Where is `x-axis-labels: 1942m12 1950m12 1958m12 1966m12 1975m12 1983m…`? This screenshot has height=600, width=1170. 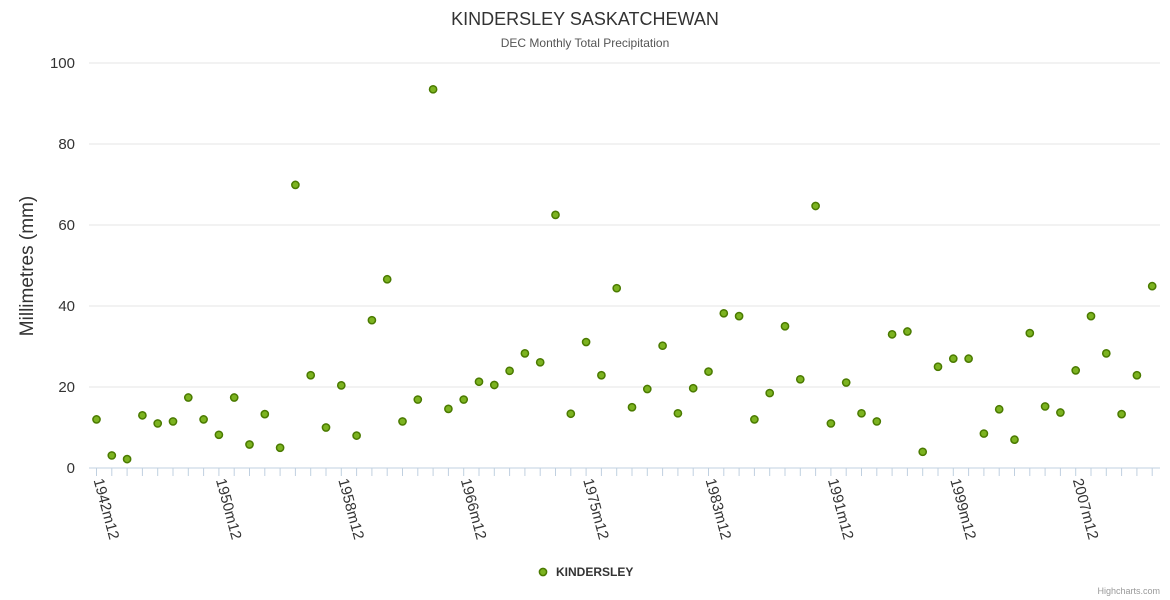
x-axis-labels: 1942m12 1950m12 1958m12 1966m12 1975m12 1983m… is located at coordinates (596, 509).